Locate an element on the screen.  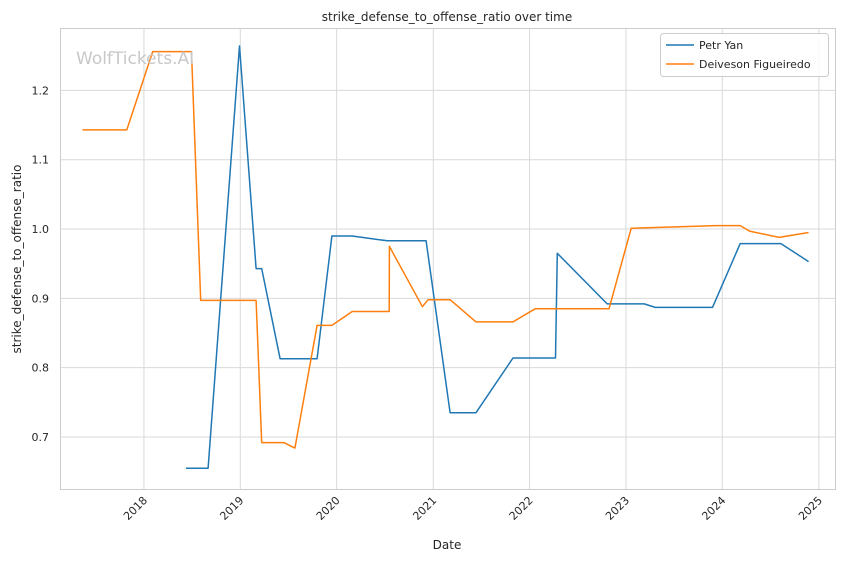
legend-box is located at coordinates (744, 55).